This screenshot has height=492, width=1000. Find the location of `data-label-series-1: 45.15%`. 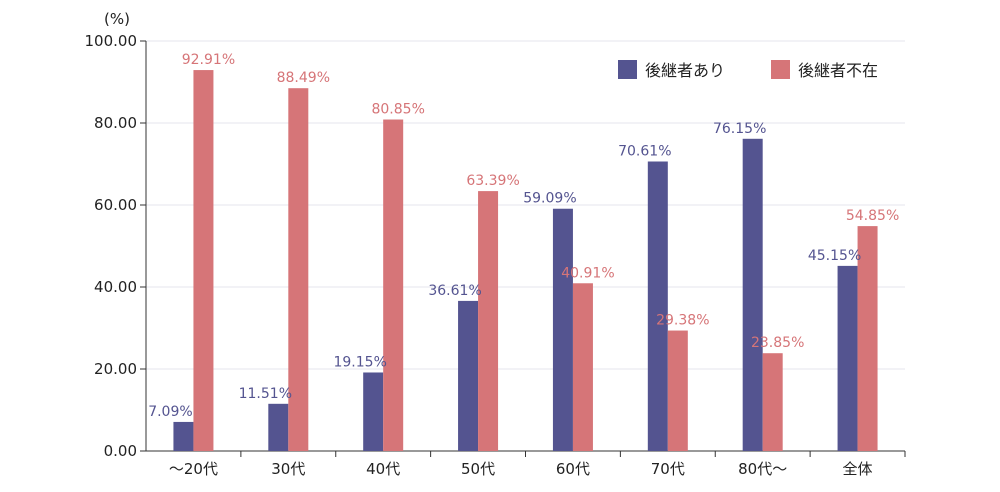

data-label-series-1: 45.15% is located at coordinates (834, 256).